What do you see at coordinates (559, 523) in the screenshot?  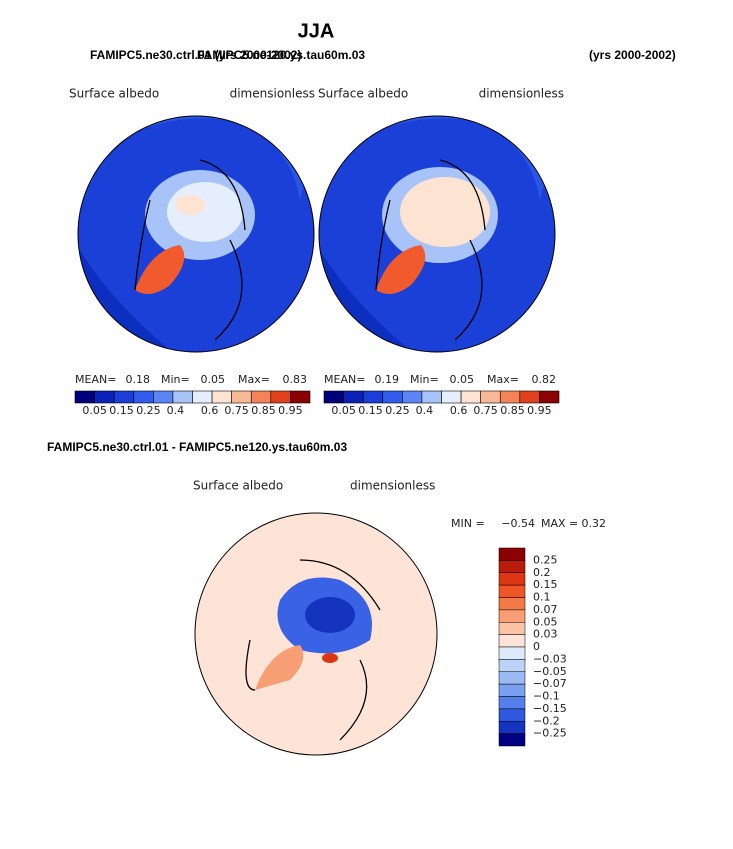 I see `stat-label: MAX =` at bounding box center [559, 523].